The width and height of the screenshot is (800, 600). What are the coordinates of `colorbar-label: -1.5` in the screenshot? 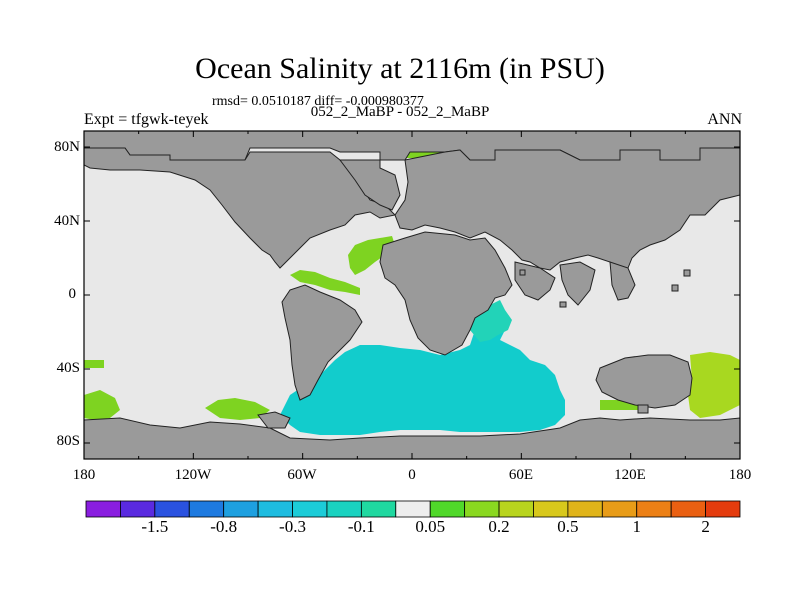 It's located at (155, 526).